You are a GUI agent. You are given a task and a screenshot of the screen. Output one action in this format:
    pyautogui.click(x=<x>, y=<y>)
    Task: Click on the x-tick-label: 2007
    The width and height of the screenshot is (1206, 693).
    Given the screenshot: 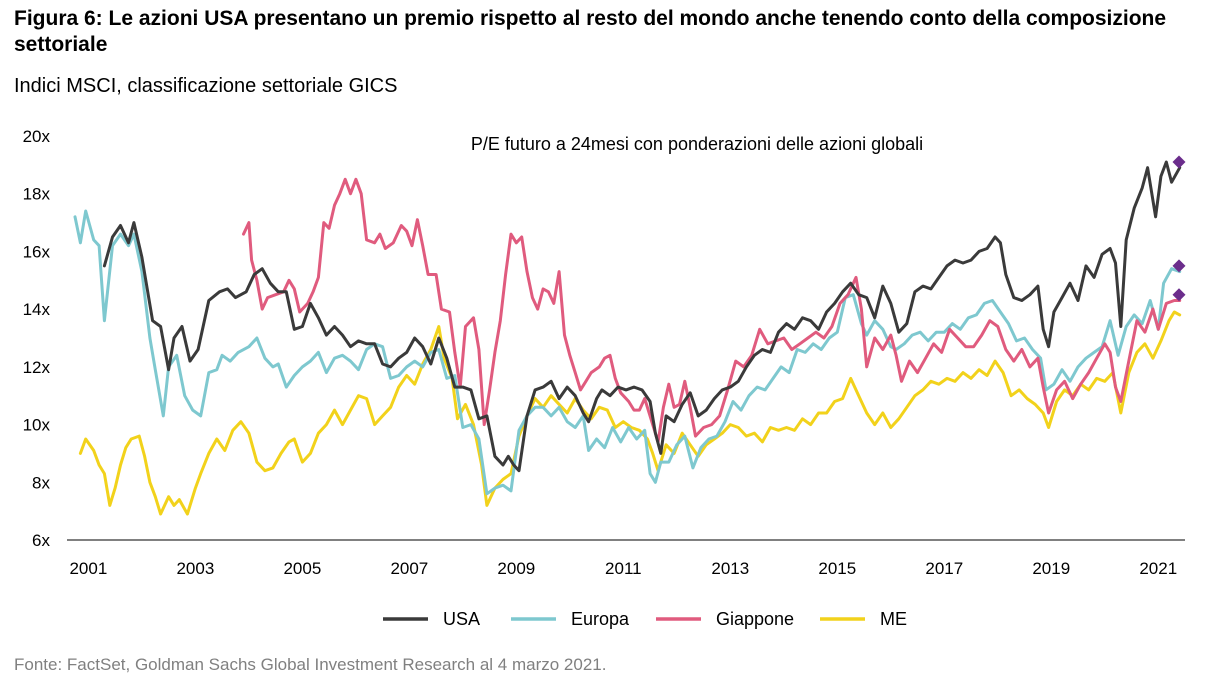 What is the action you would take?
    pyautogui.click(x=409, y=568)
    